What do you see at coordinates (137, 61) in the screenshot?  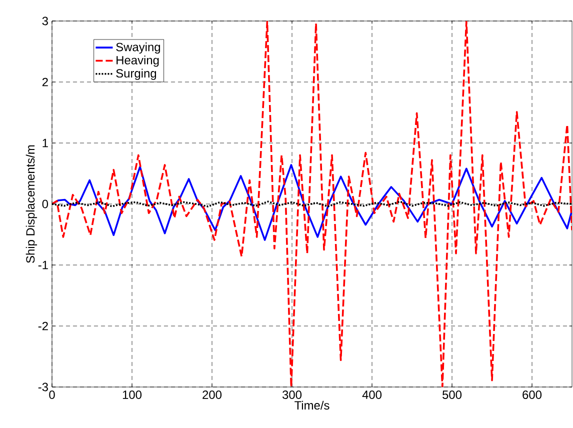 I see `legend-label: Heaving` at bounding box center [137, 61].